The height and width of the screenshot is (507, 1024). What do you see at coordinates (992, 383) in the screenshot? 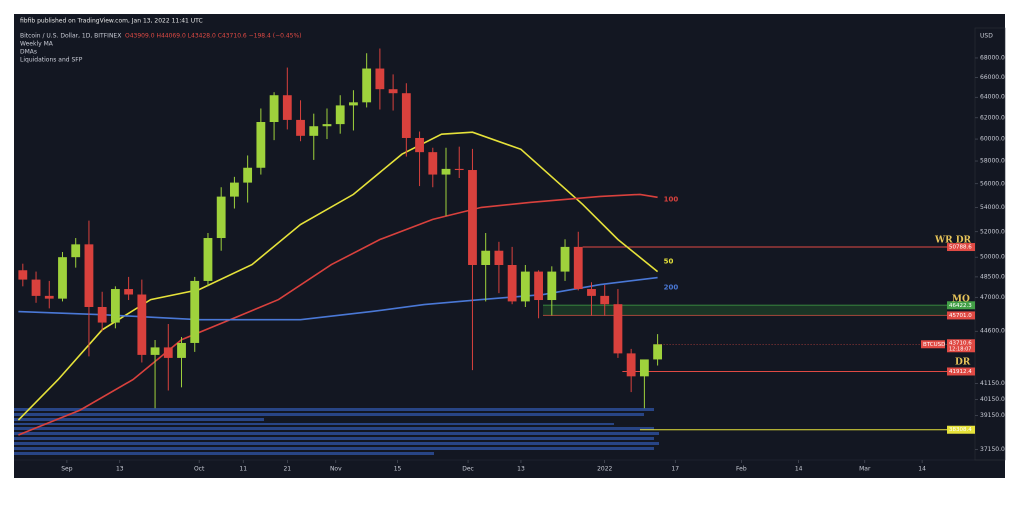
I see `y-tick-label: 41150.0` at bounding box center [992, 383].